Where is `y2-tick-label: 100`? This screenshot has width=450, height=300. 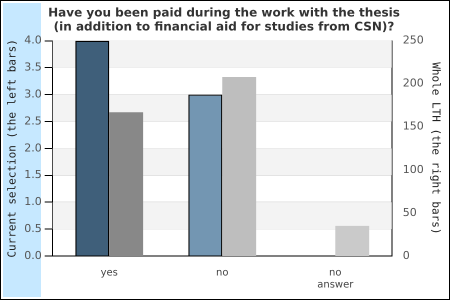 y2-tick-label: 100 is located at coordinates (413, 169).